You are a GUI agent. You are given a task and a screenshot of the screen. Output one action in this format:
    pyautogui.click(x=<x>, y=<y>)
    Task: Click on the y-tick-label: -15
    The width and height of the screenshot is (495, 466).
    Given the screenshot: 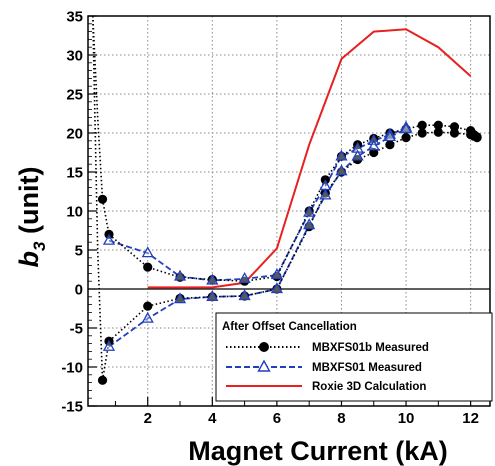 What is the action you would take?
    pyautogui.click(x=72, y=407)
    